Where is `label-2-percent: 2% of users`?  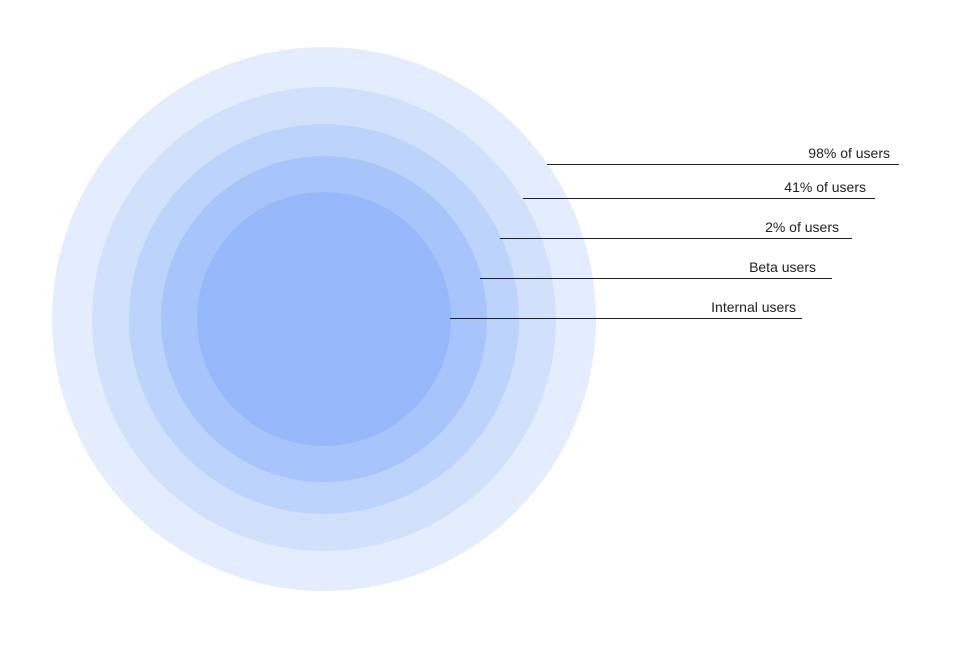
label-2-percent: 2% of users is located at coordinates (802, 227).